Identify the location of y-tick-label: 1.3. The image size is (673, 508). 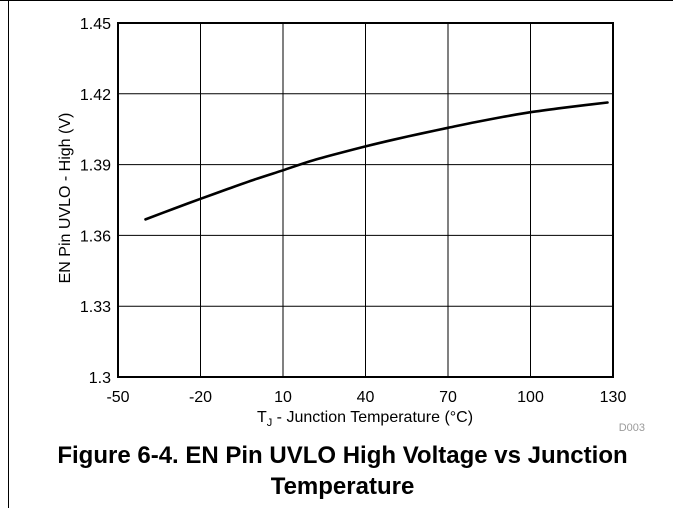
(100, 378).